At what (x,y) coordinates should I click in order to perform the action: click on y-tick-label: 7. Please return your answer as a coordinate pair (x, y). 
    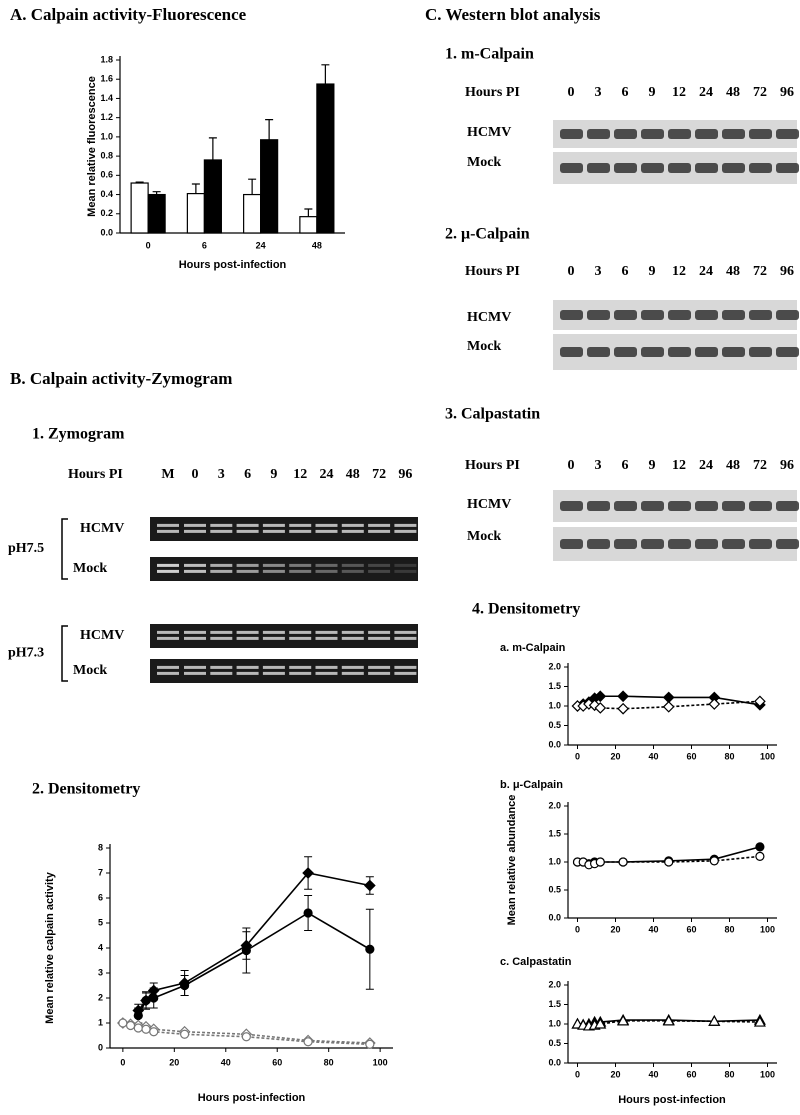
    Looking at the image, I should click on (100, 872).